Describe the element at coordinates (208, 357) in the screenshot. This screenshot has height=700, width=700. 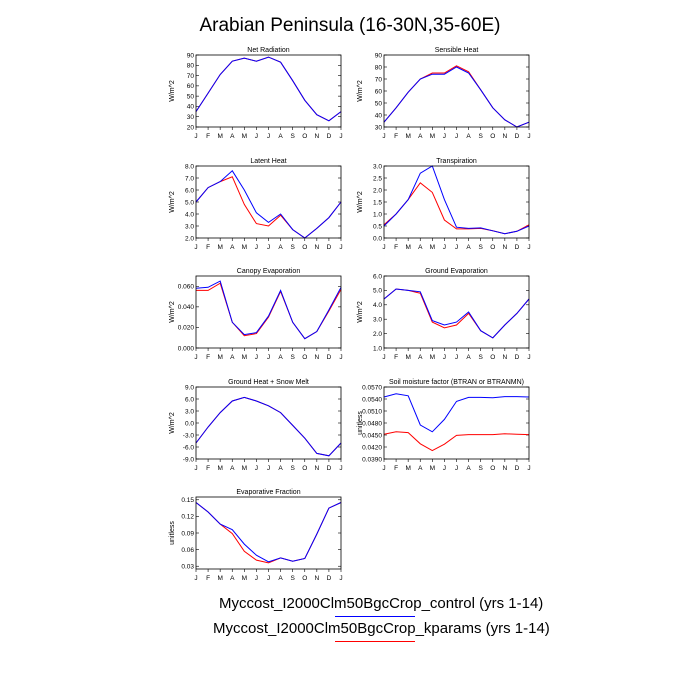
I see `x-tick-label-canopy-evaporation: F` at that location.